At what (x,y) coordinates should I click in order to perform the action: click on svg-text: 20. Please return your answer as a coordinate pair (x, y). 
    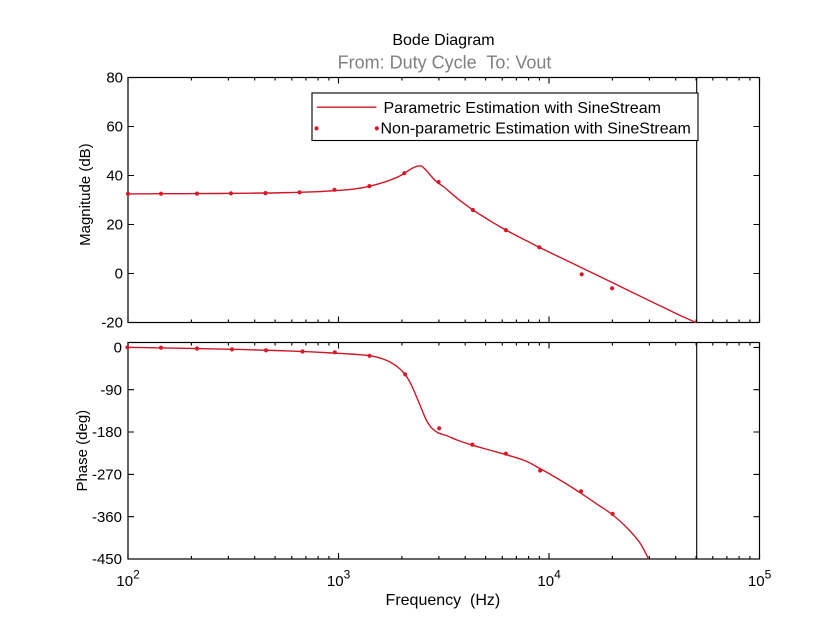
    Looking at the image, I should click on (114, 225).